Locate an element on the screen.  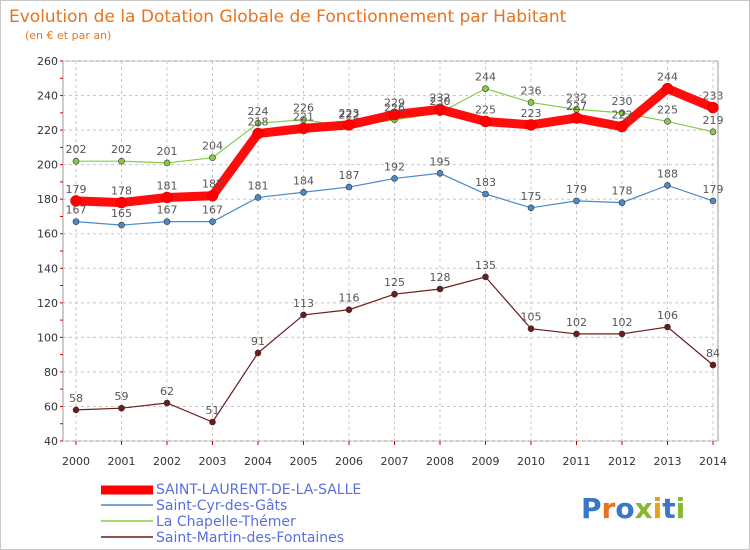
data-label: 106 is located at coordinates (667, 315).